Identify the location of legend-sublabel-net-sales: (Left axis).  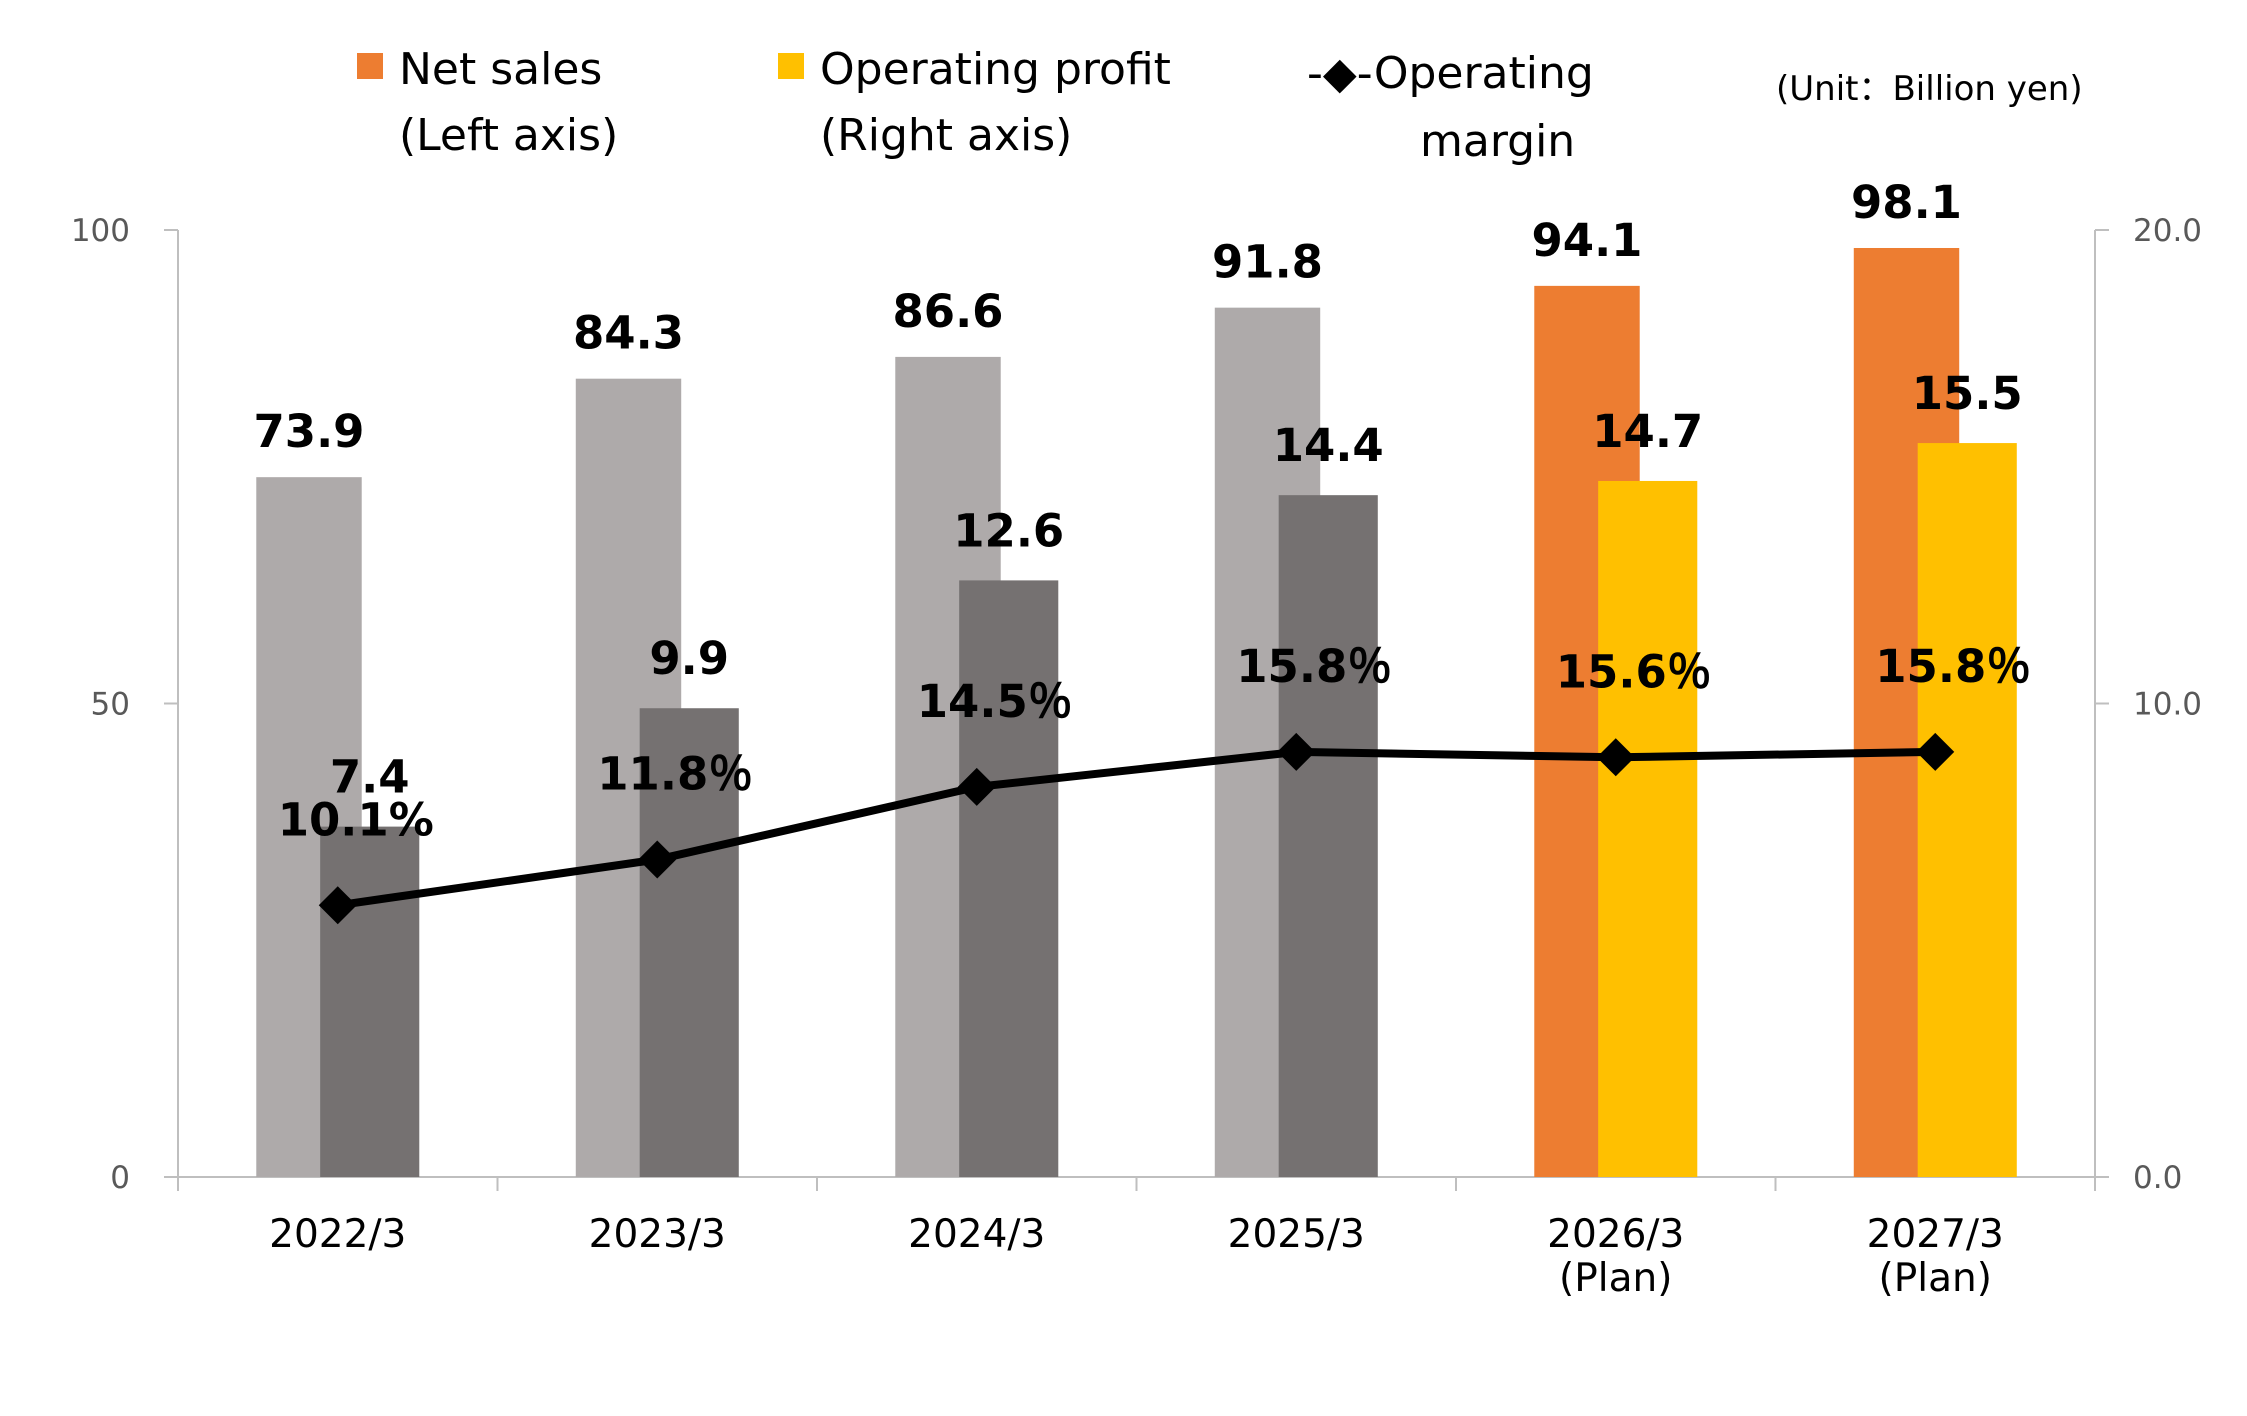
(508, 135).